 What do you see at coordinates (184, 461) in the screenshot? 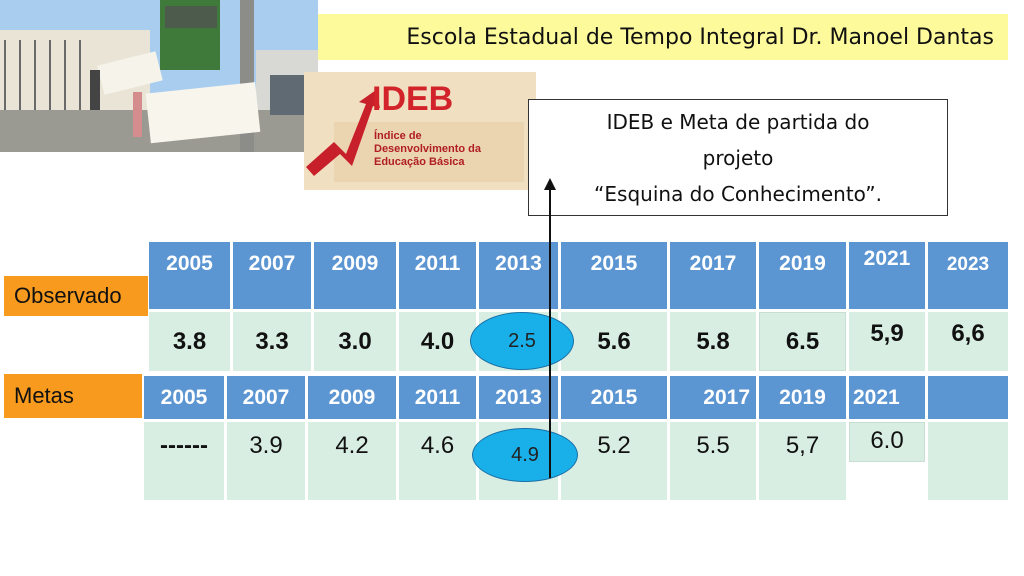
I see `metas-value: ------` at bounding box center [184, 461].